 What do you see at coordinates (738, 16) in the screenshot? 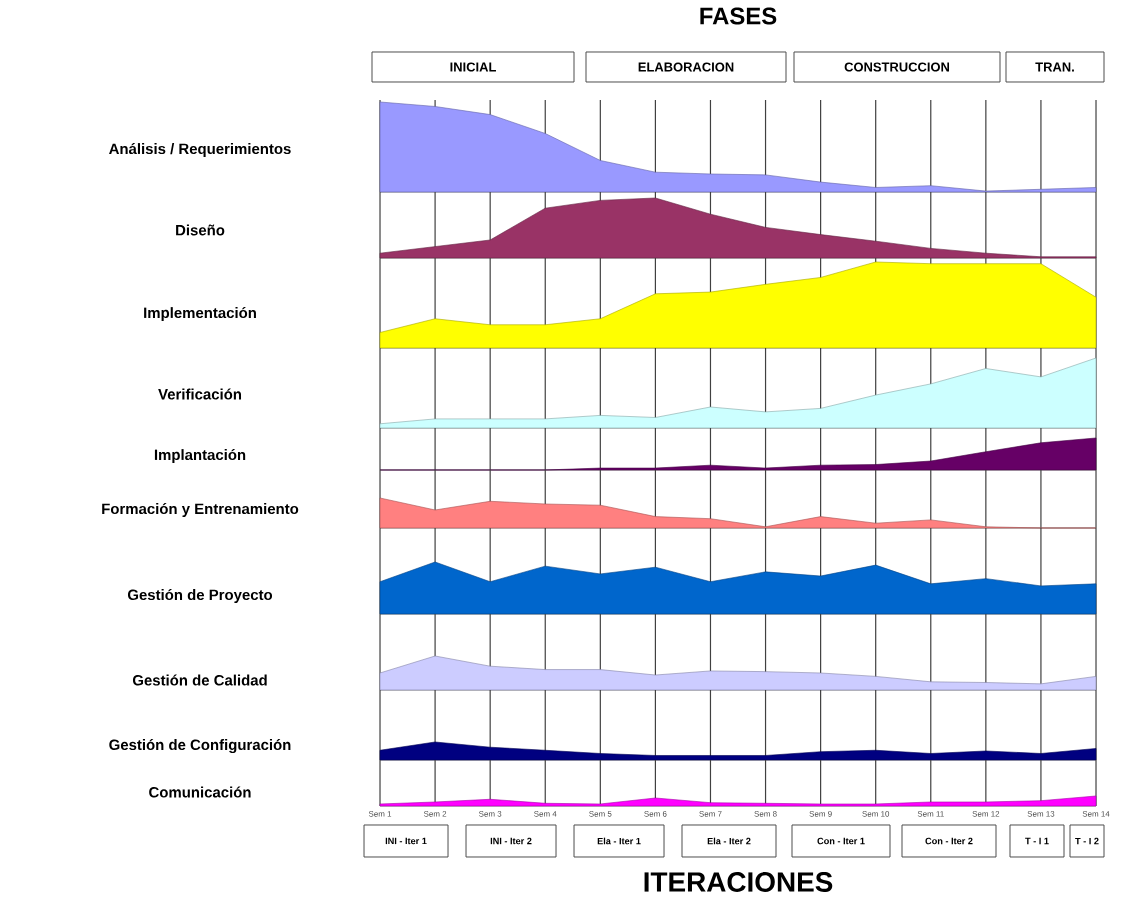
I see `chart-title: FASES` at bounding box center [738, 16].